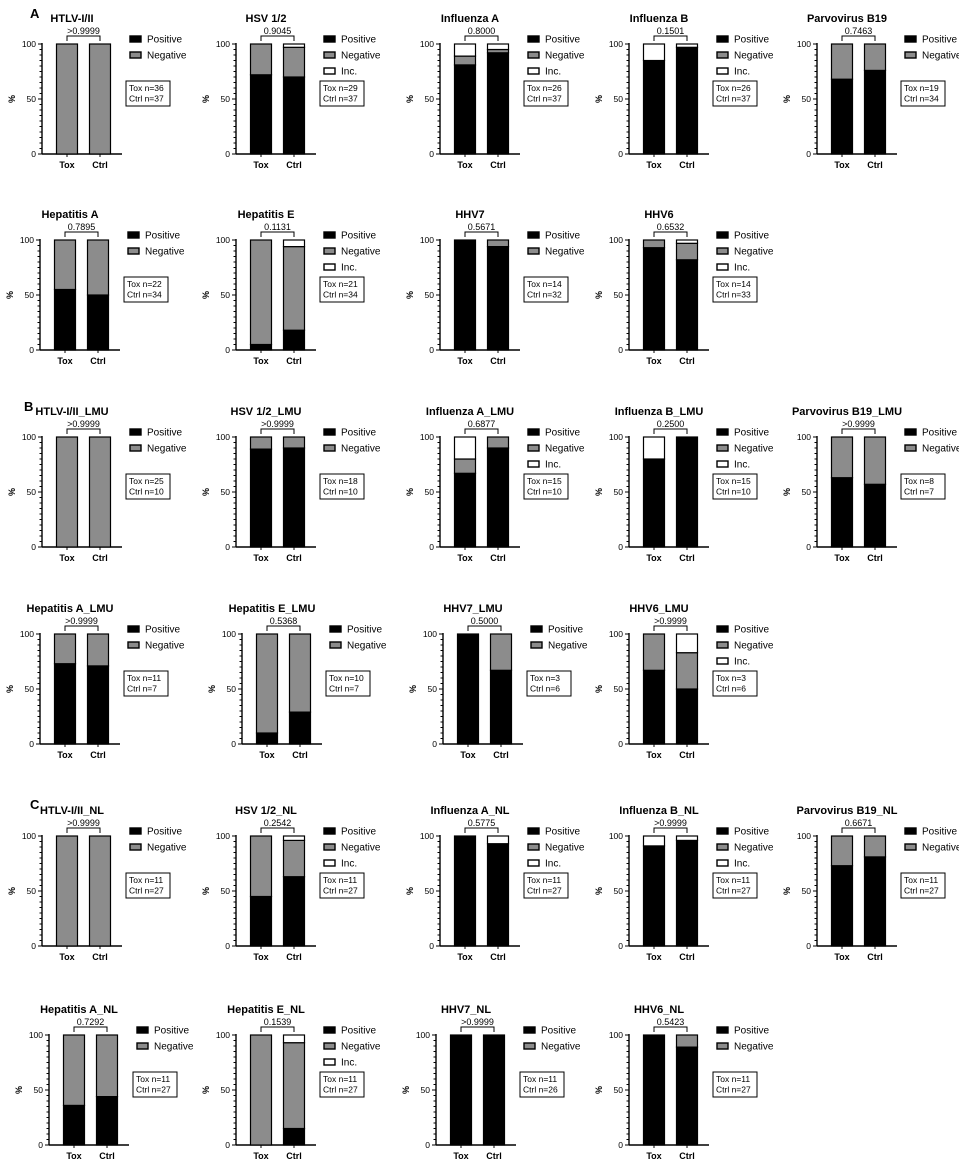  I want to click on chart-title: HHV7_NL, so click(466, 1010).